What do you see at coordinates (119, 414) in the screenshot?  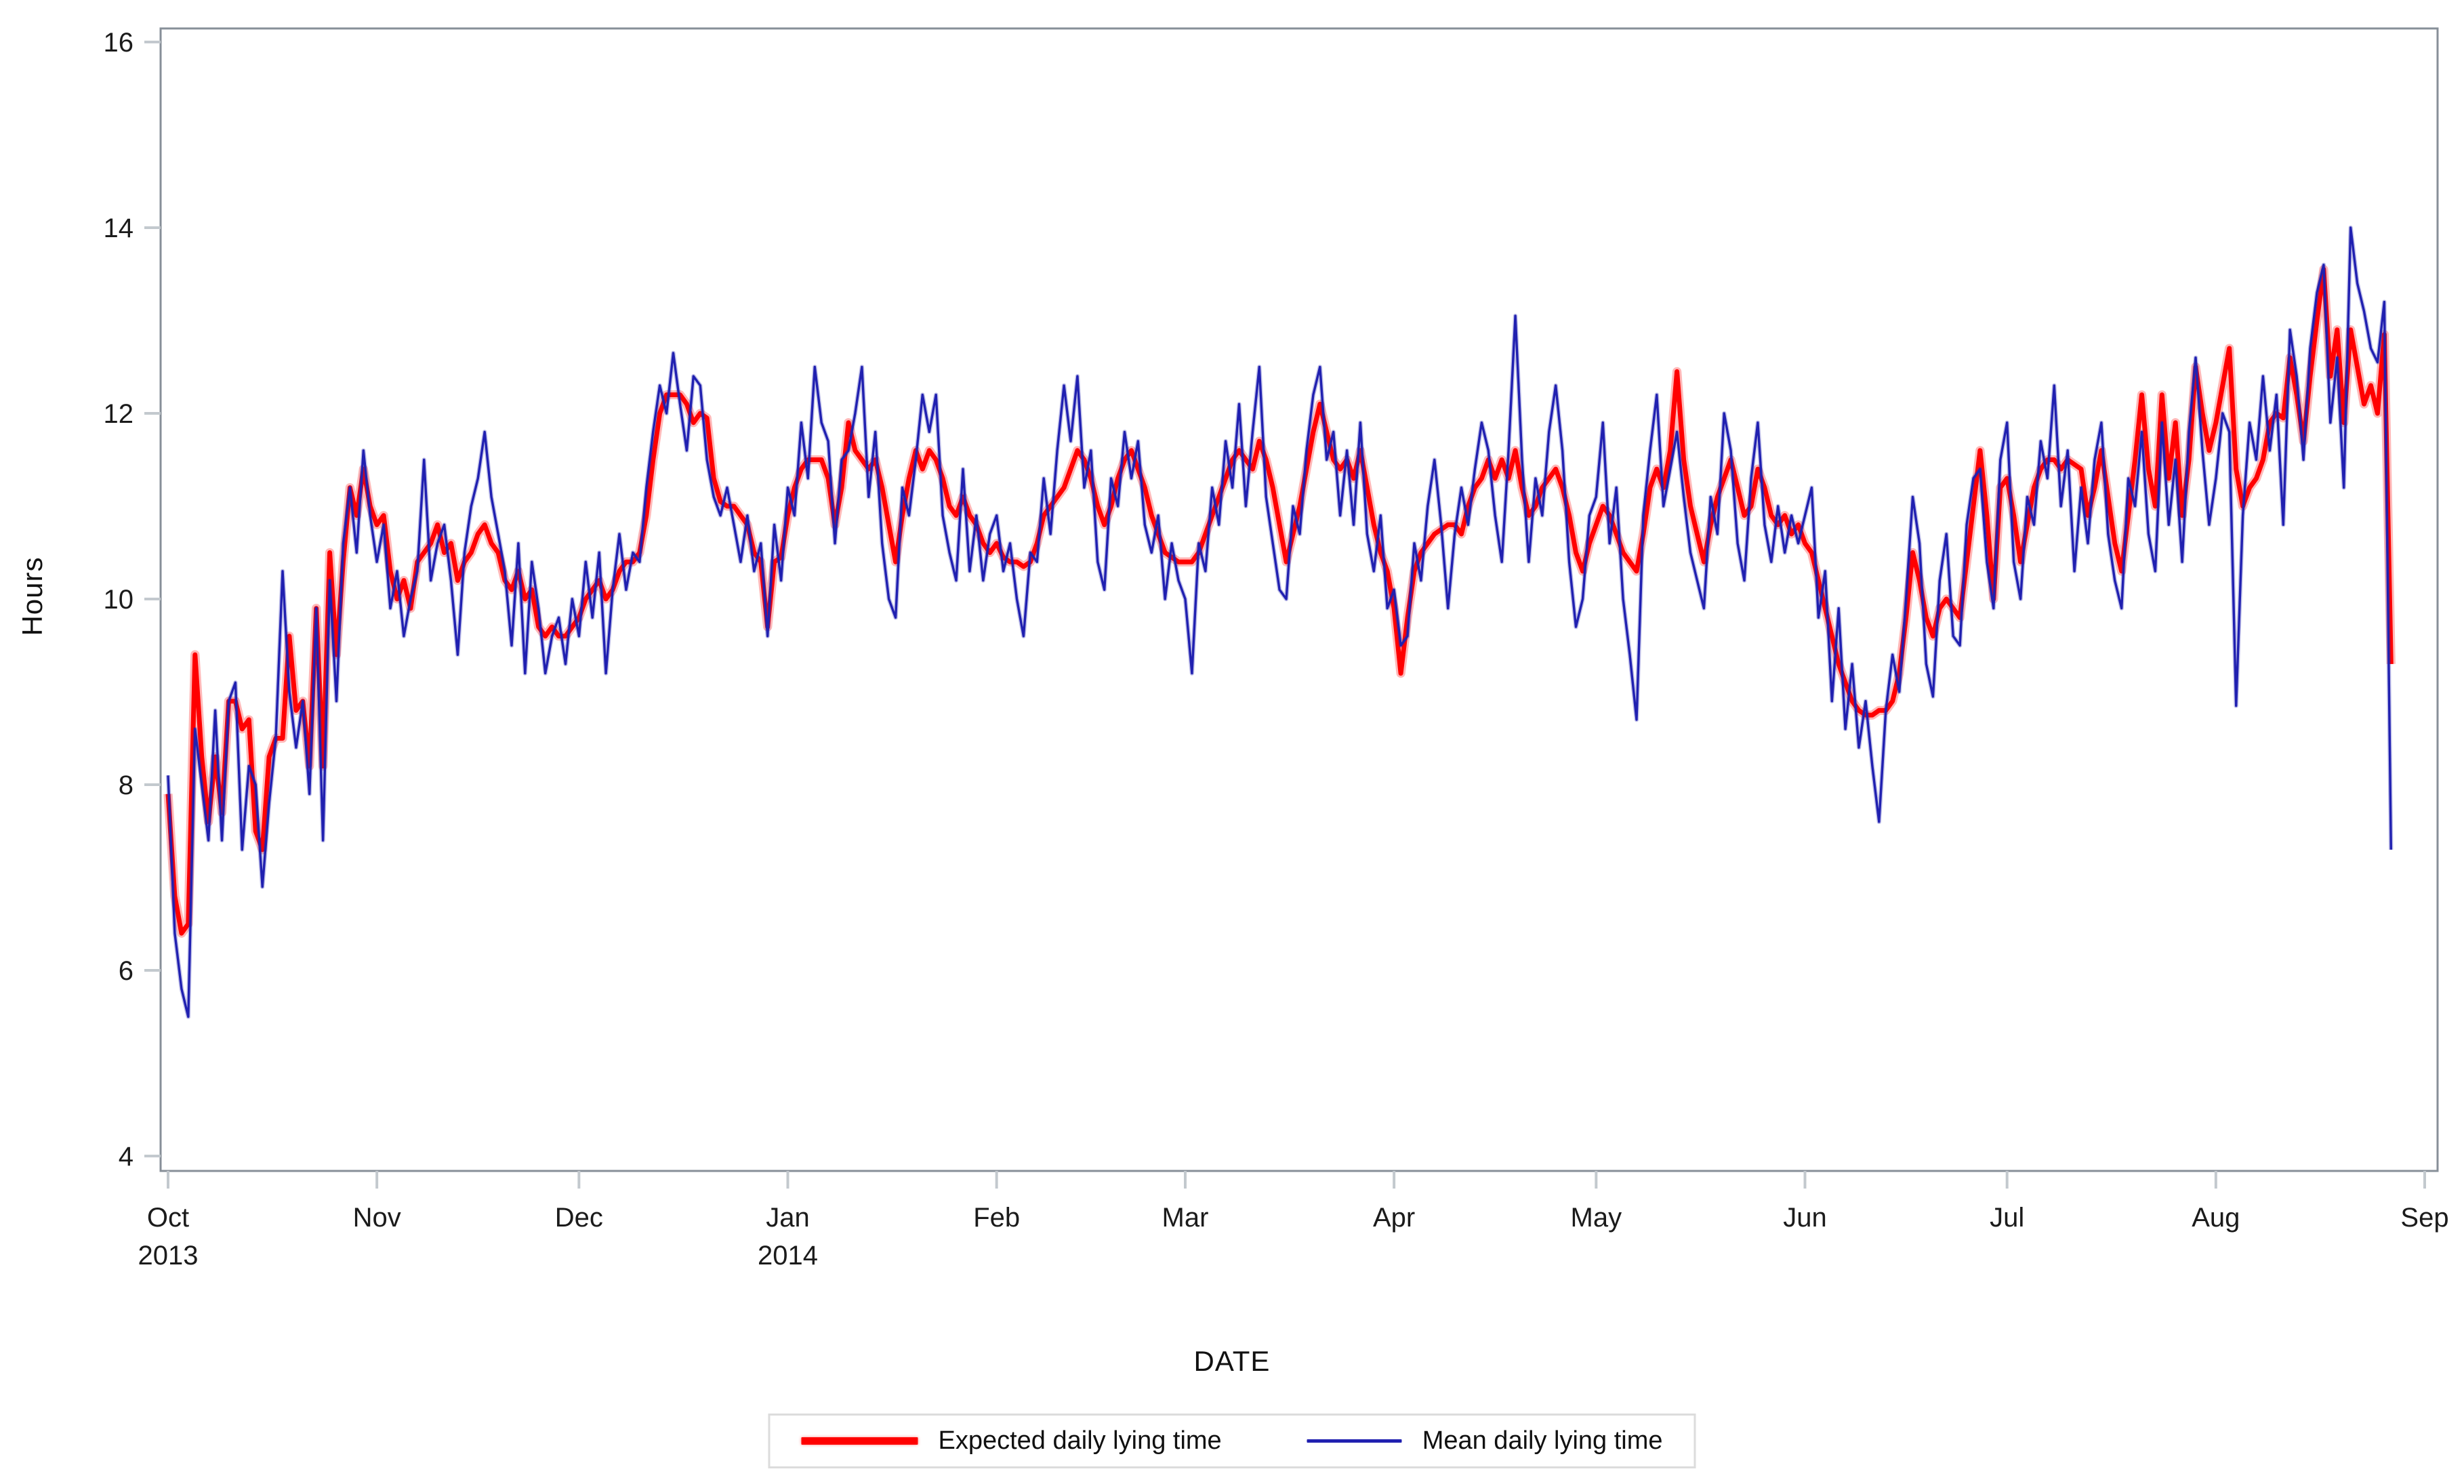 I see `y-tick-label: 12` at bounding box center [119, 414].